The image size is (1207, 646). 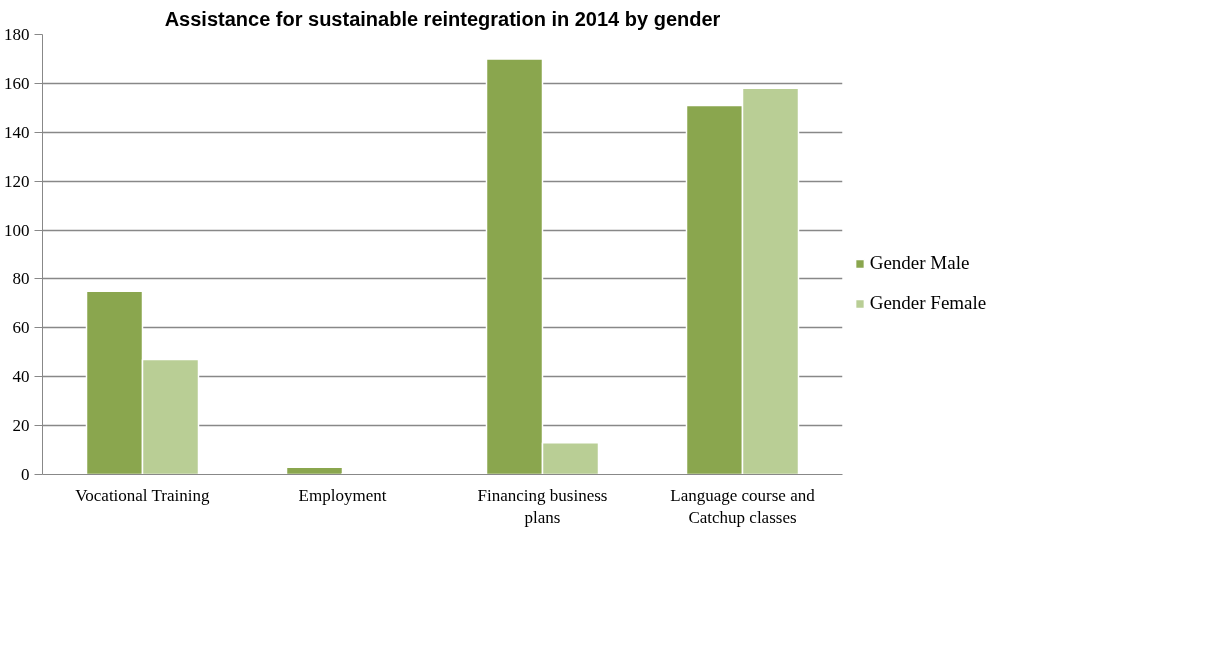 What do you see at coordinates (919, 263) in the screenshot?
I see `legend-label: Gender Male` at bounding box center [919, 263].